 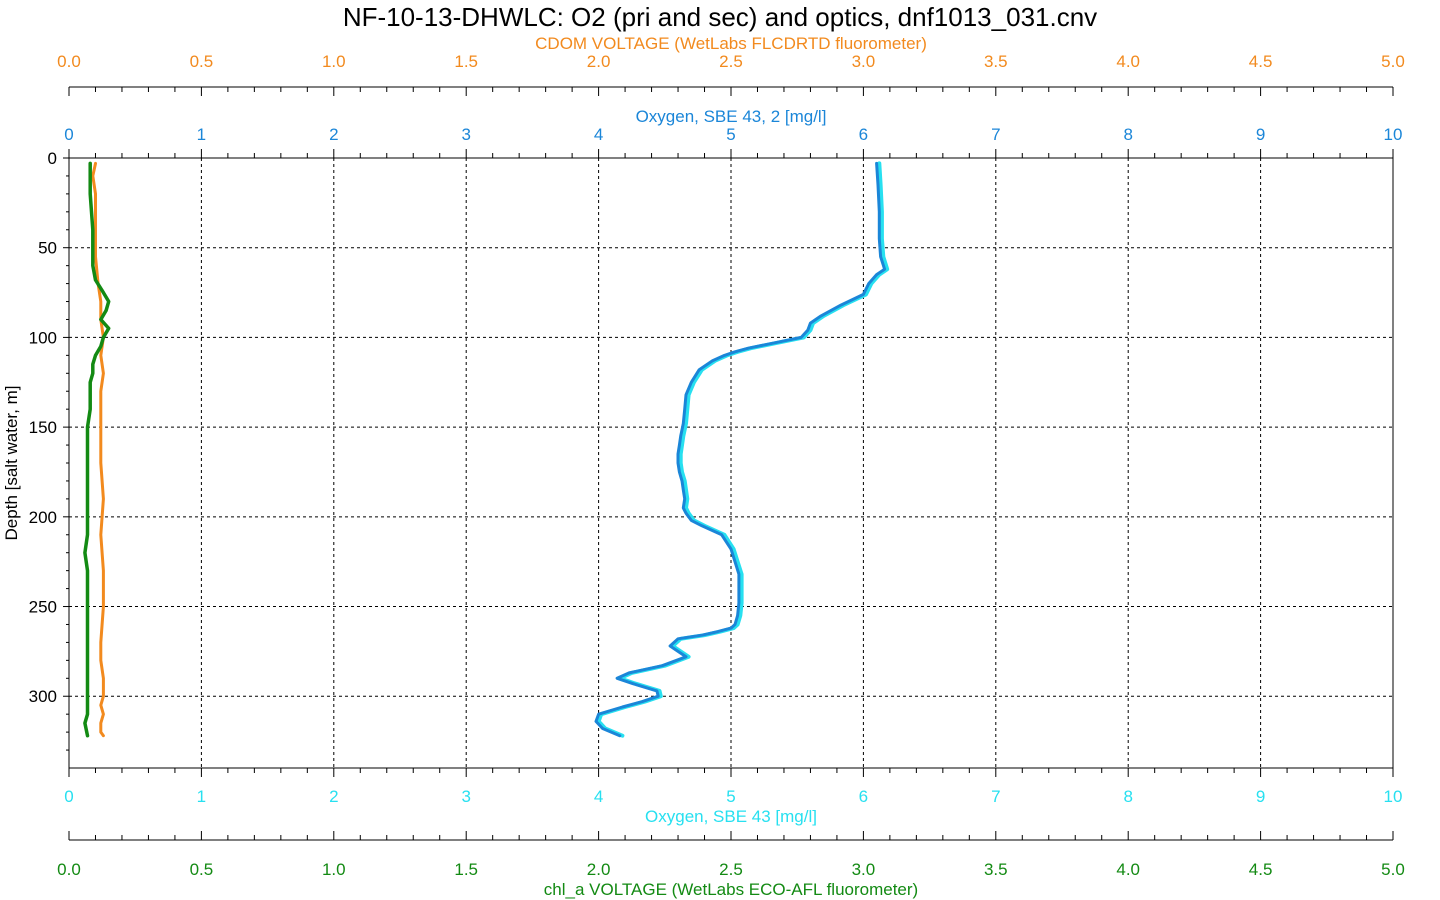 What do you see at coordinates (465, 796) in the screenshot?
I see `oxygen1-tick-label: 3` at bounding box center [465, 796].